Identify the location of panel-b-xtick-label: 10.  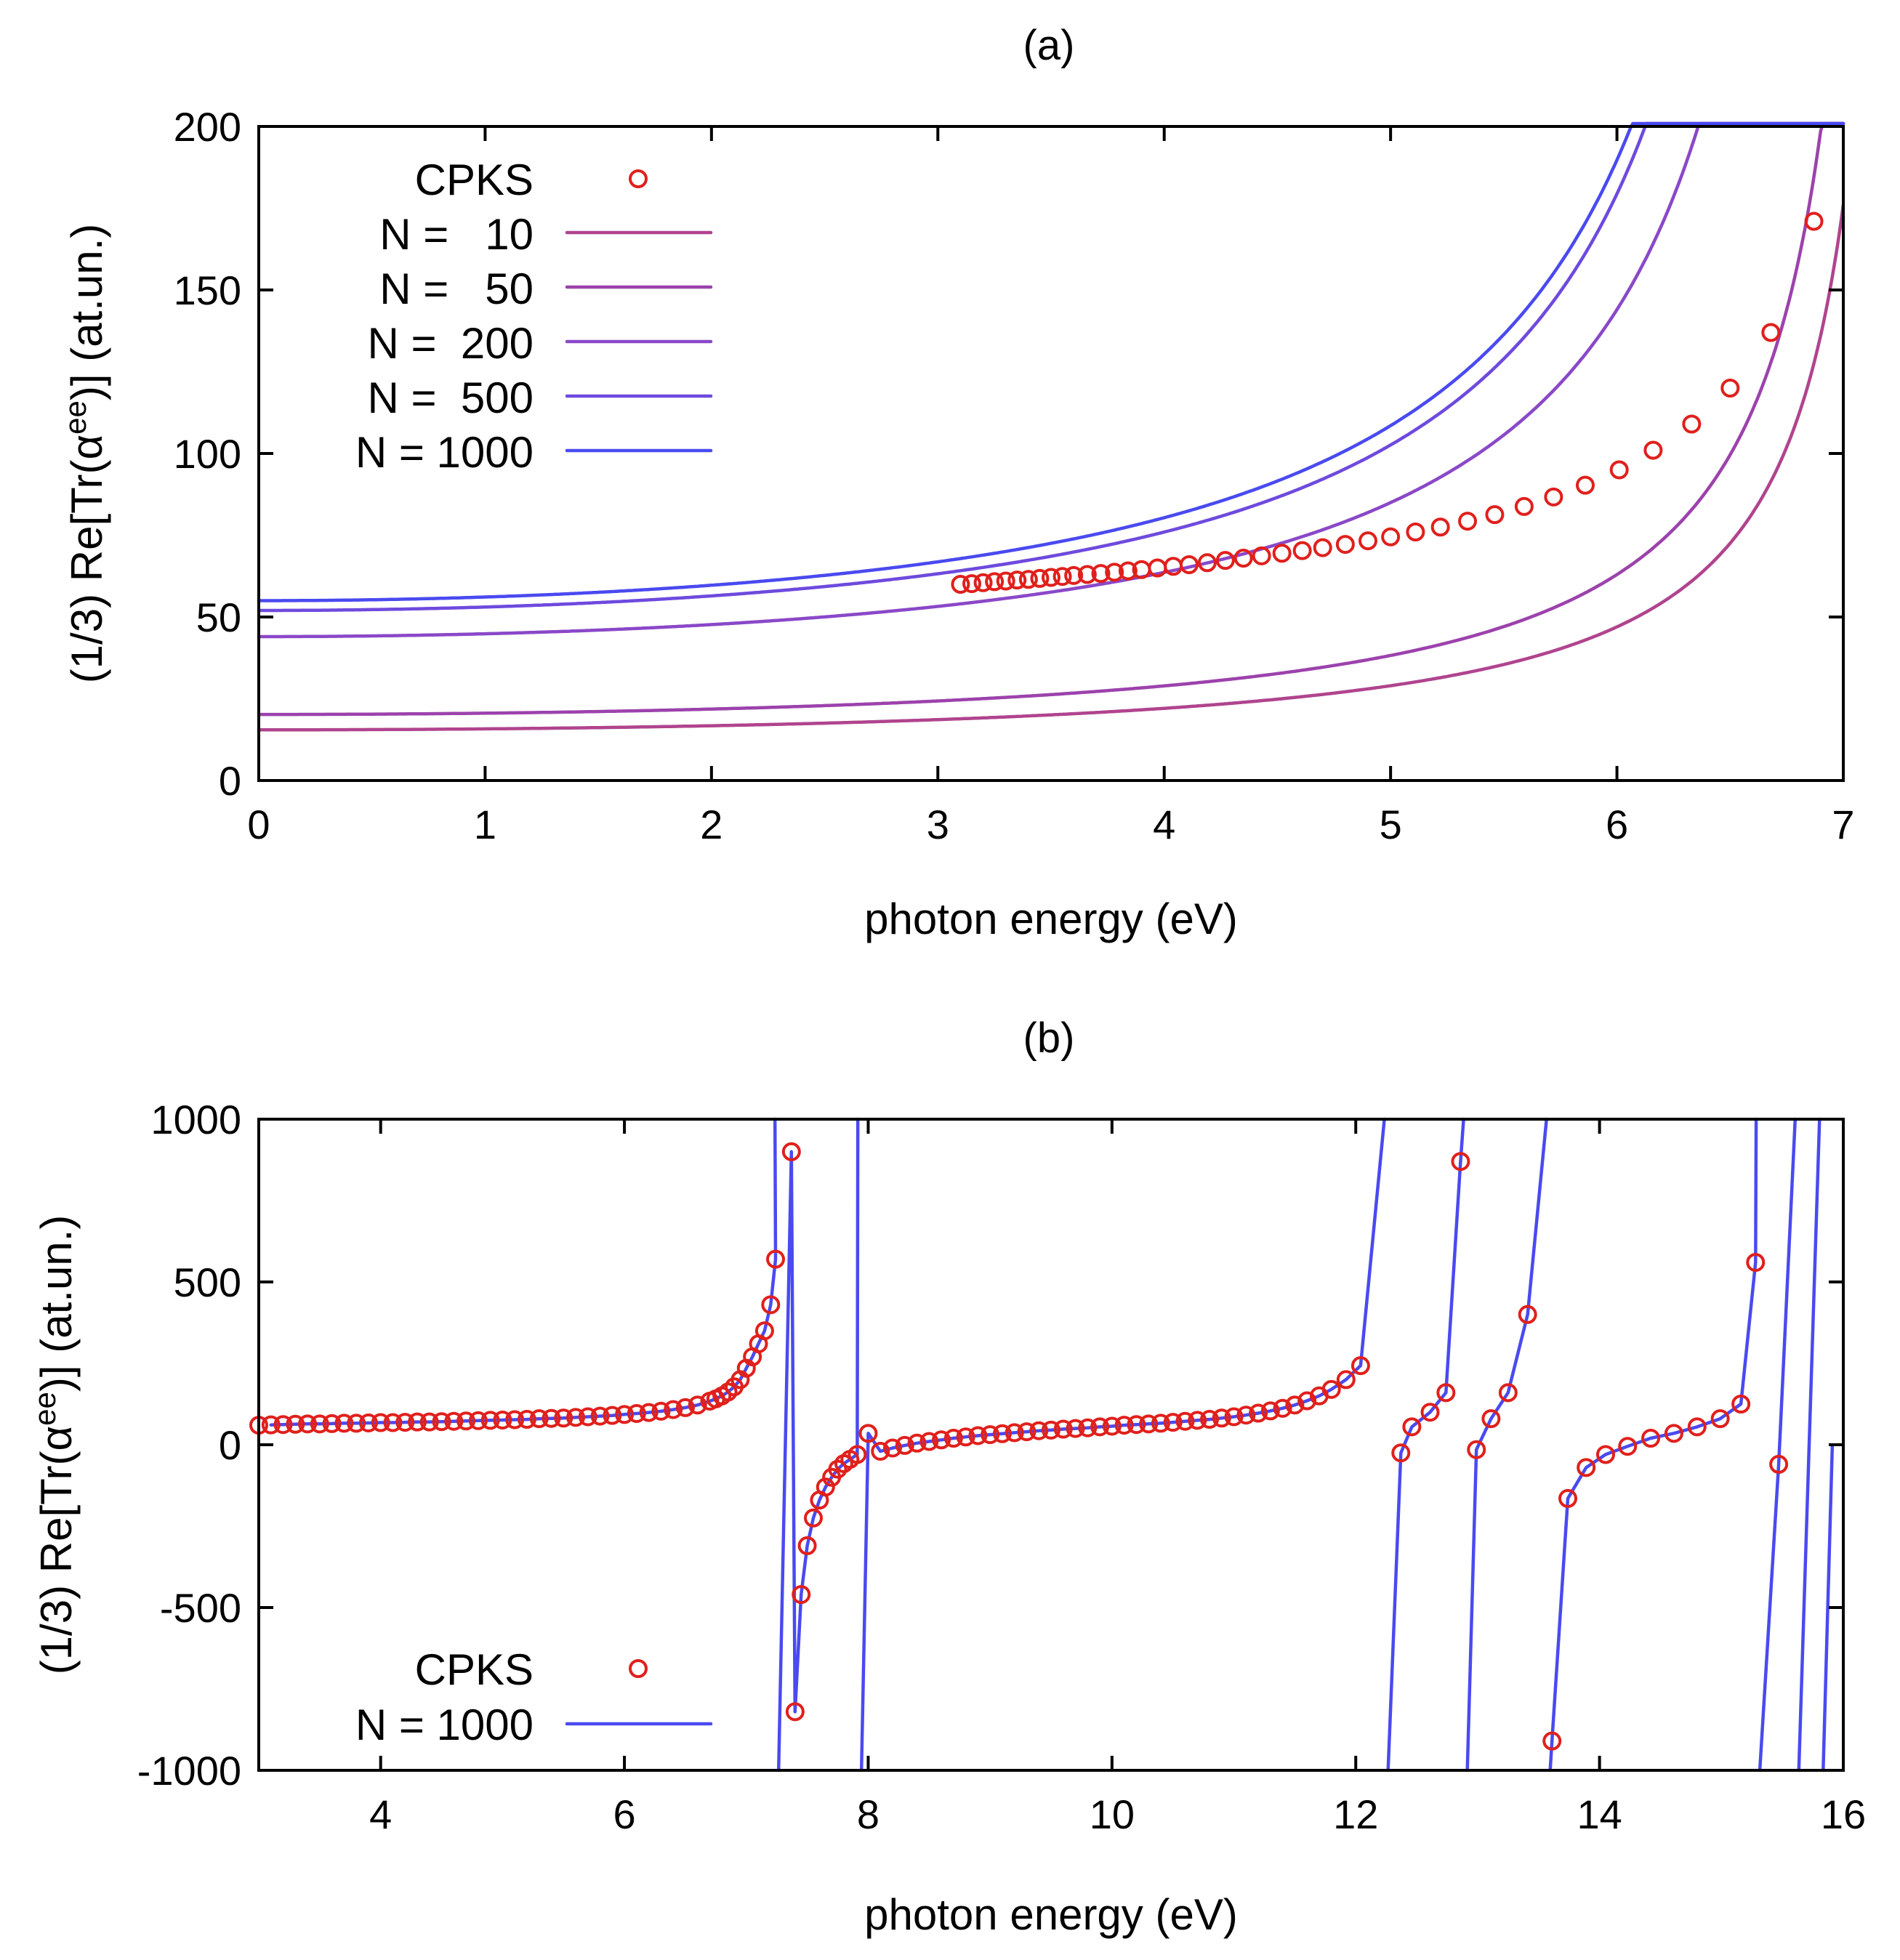
(1112, 1814).